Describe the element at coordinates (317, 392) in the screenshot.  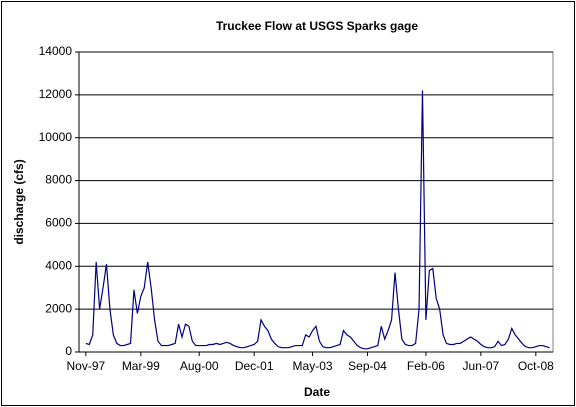
I see `x-axis-label: Date` at that location.